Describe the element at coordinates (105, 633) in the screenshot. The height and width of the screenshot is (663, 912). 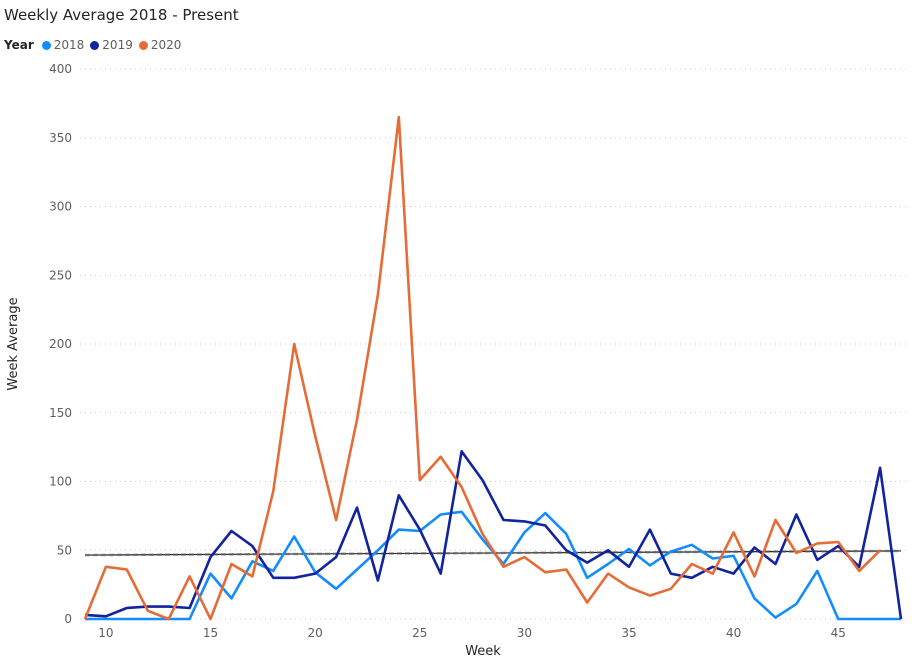
I see `x-tick-label: 10` at that location.